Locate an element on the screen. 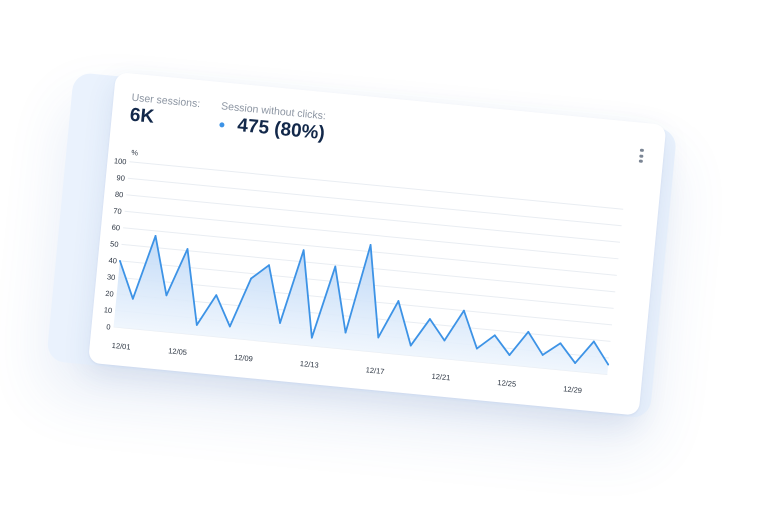 This screenshot has height=512, width=759. y-tick-label: 50 is located at coordinates (114, 244).